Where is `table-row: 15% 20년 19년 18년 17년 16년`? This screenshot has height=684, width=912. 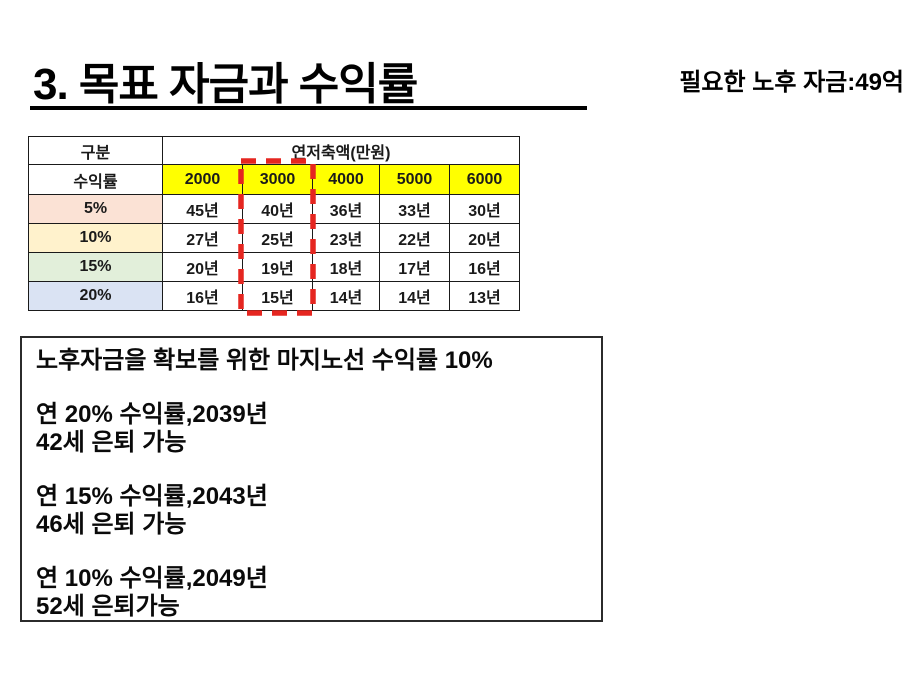 table-row: 15% 20년 19년 18년 17년 16년 is located at coordinates (274, 267).